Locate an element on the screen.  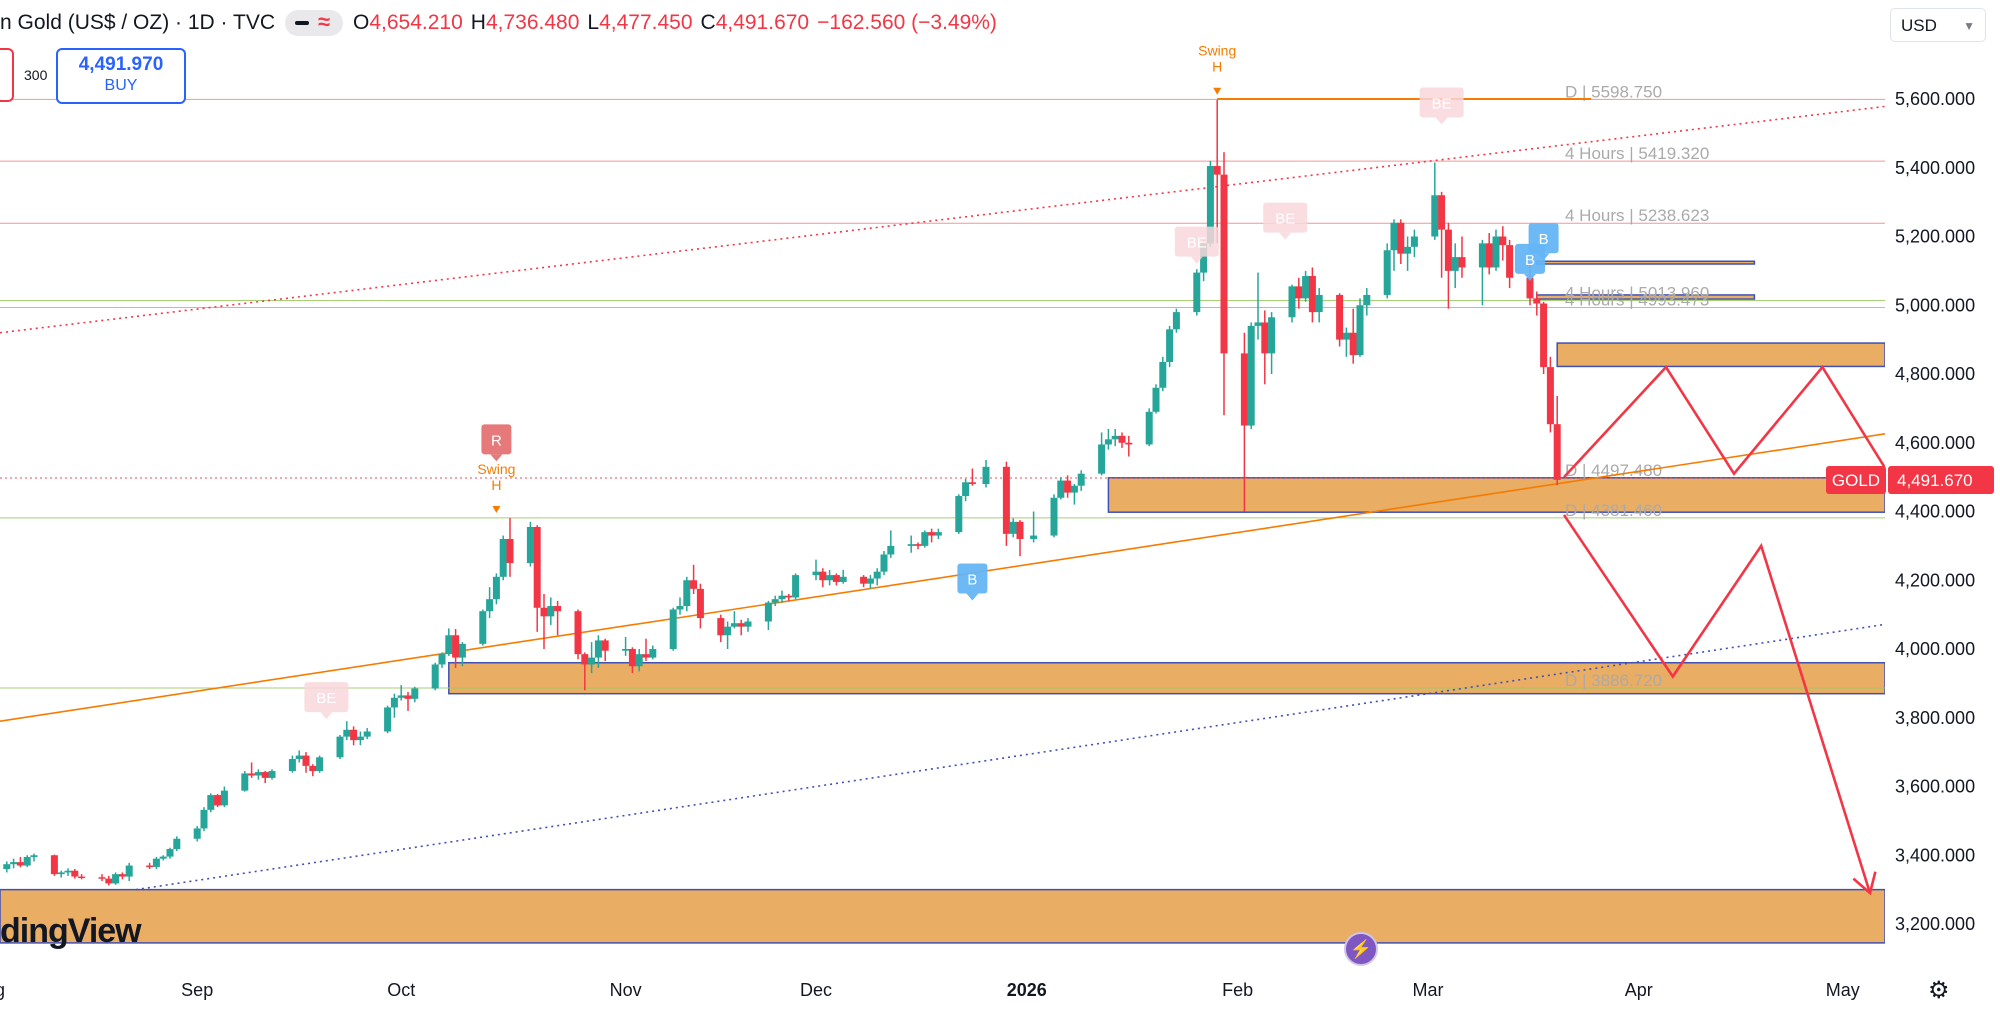
settings-gear-icon: ⚙ is located at coordinates (1939, 990).